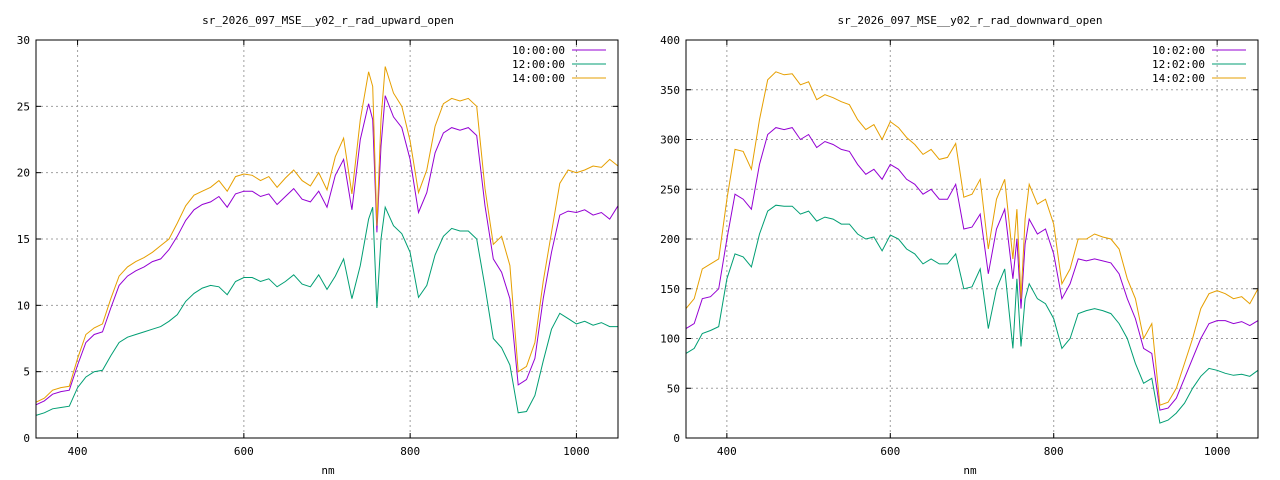  What do you see at coordinates (23, 305) in the screenshot?
I see `y-tick-label: 10` at bounding box center [23, 305].